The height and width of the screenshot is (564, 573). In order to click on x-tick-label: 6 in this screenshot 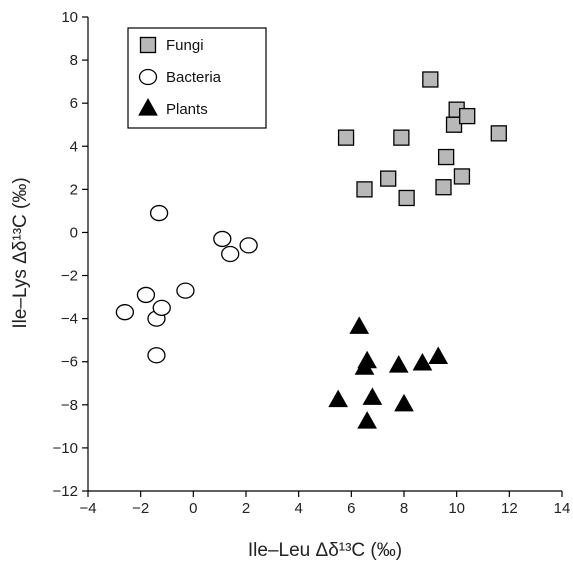, I will do `click(351, 508)`.